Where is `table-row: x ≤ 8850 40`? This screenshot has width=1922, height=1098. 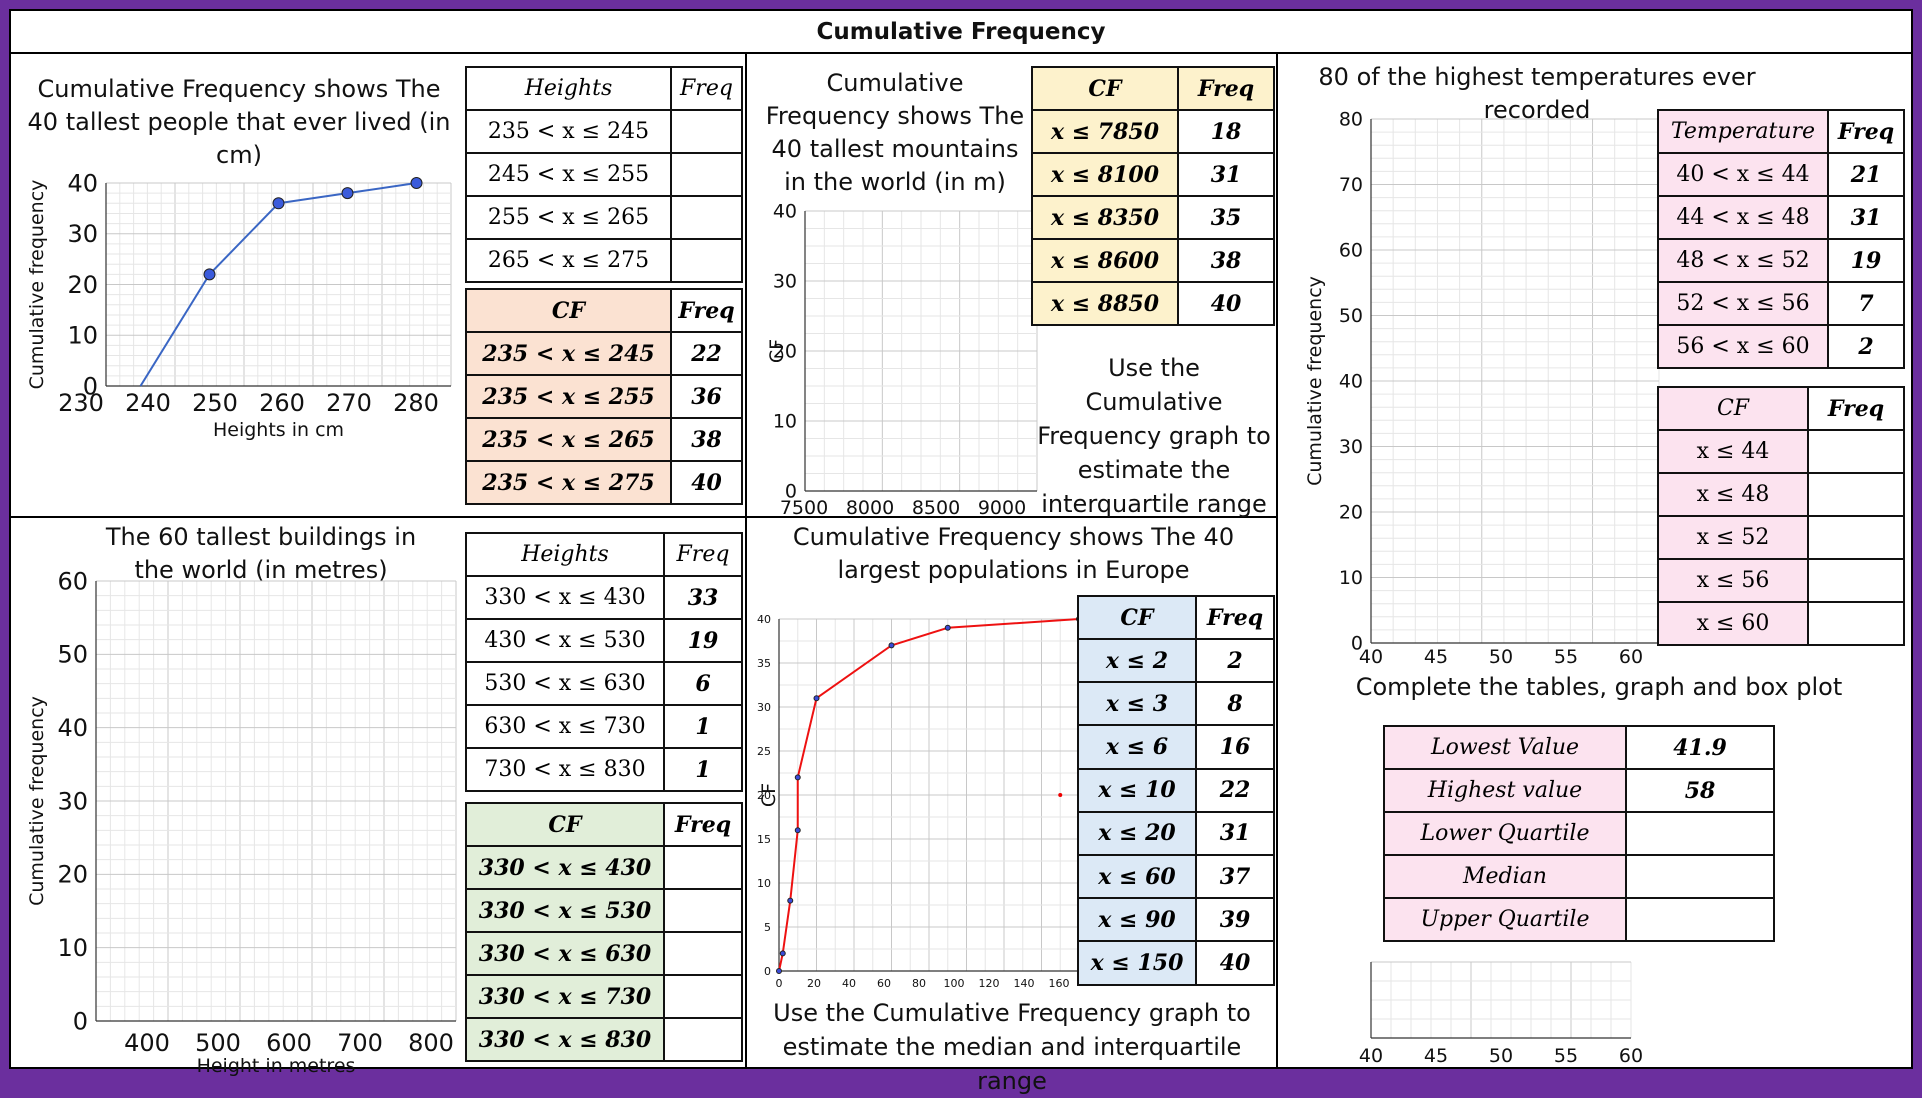
table-row: x ≤ 8850 40 is located at coordinates (1153, 303).